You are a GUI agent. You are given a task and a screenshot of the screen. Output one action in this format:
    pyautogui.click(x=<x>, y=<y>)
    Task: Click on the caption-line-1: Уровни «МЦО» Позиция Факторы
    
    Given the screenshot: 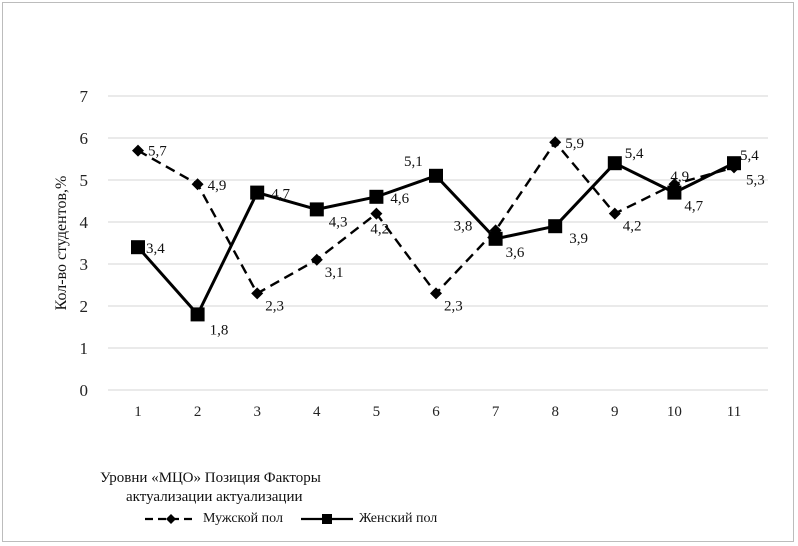 What is the action you would take?
    pyautogui.click(x=210, y=478)
    